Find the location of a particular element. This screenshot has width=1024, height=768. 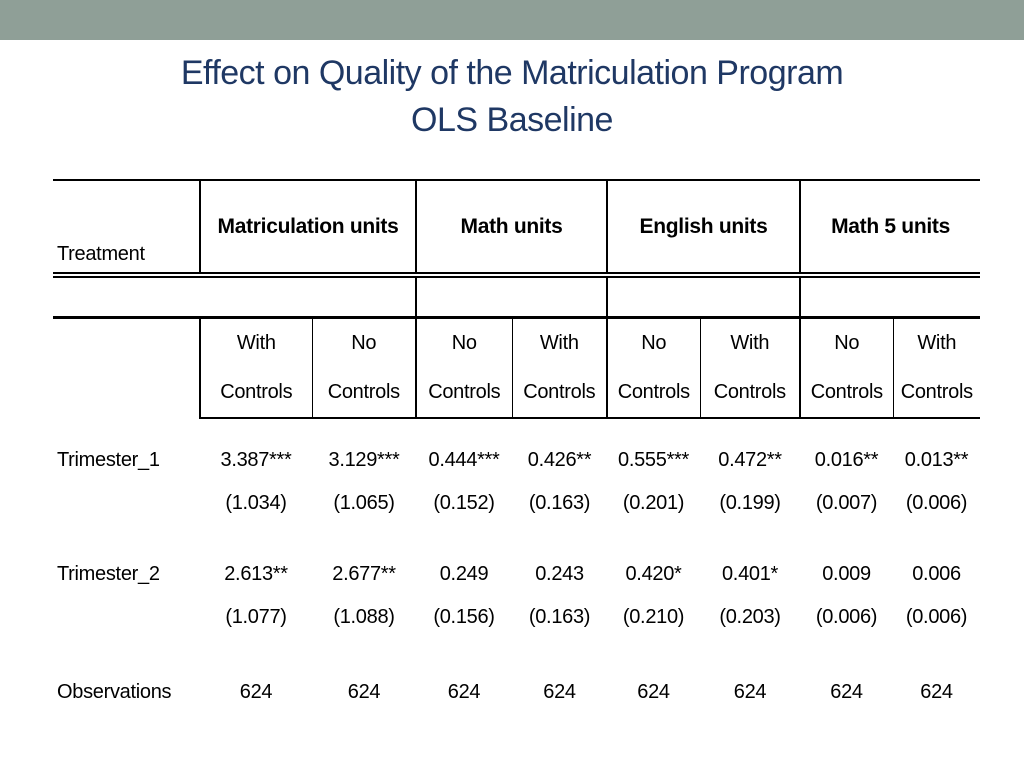

cell-se: (0.203) is located at coordinates (750, 617).